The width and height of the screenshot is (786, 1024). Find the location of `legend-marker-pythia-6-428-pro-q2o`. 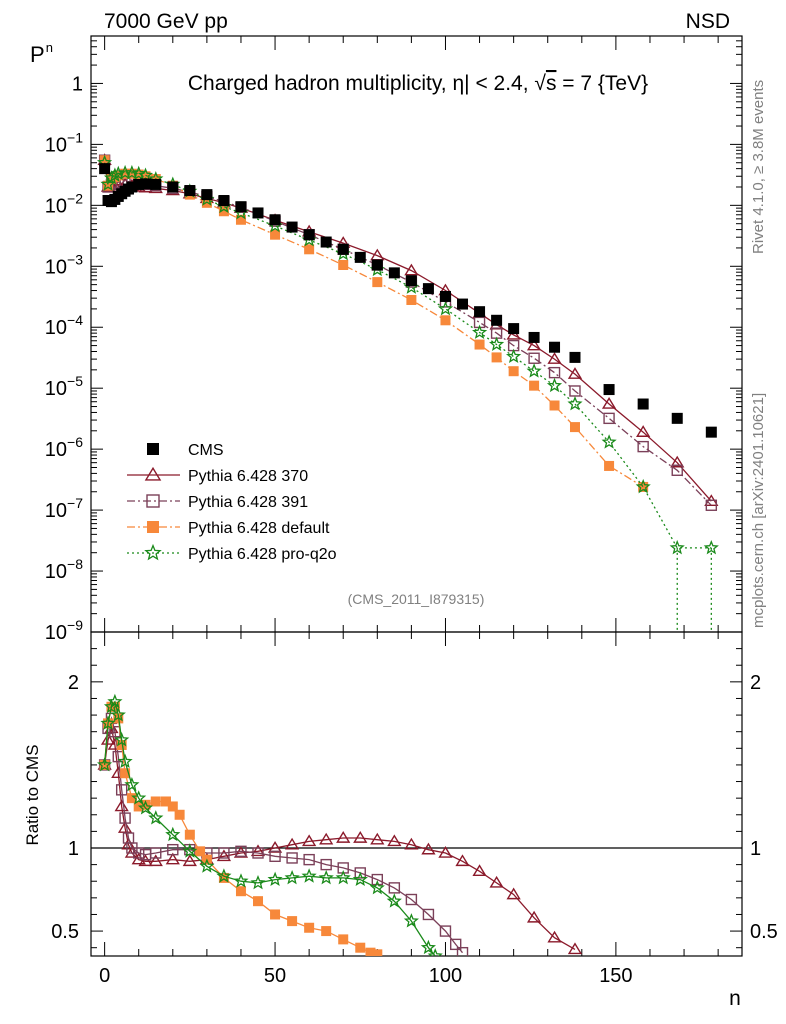

legend-marker-pythia-6-428-pro-q2o is located at coordinates (153, 552).